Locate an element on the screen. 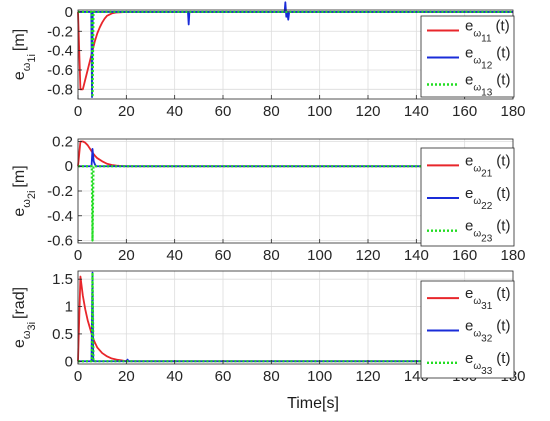  y-axis-label: eω1i[m] is located at coordinates (24, 54).